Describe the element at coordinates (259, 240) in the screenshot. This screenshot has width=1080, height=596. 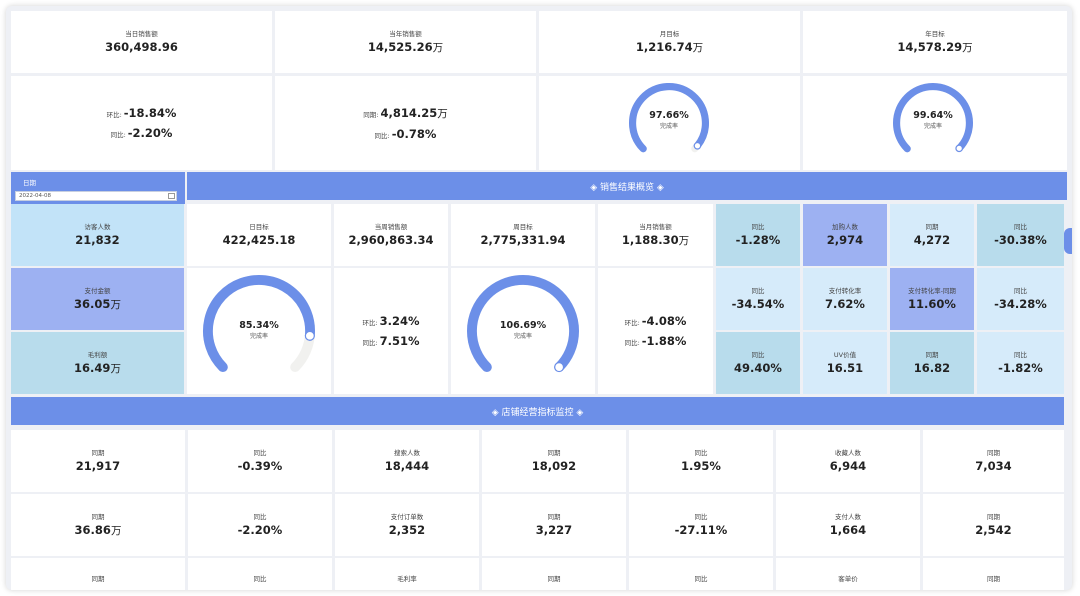
I see `kpi-value: 422,425.18` at that location.